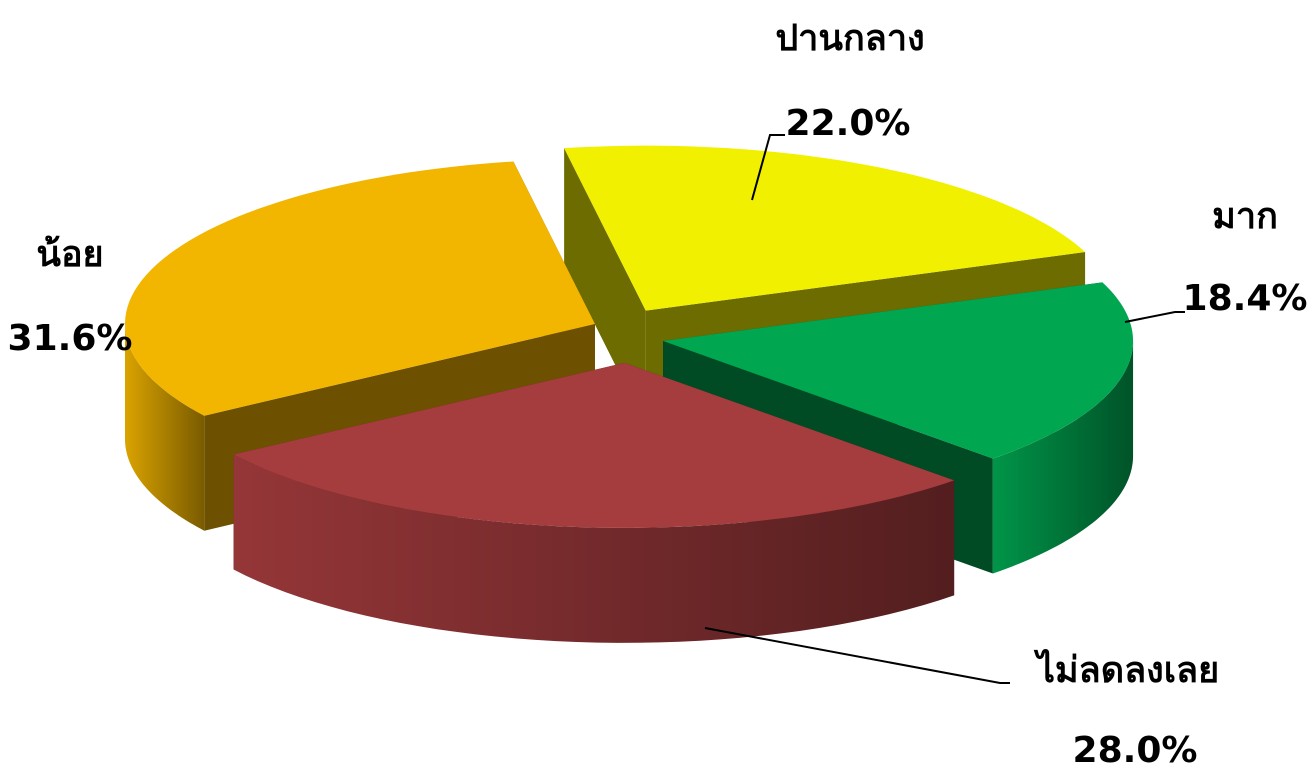 This screenshot has width=1308, height=775. What do you see at coordinates (605, 287) in the screenshot?
I see `slice-wall` at bounding box center [605, 287].